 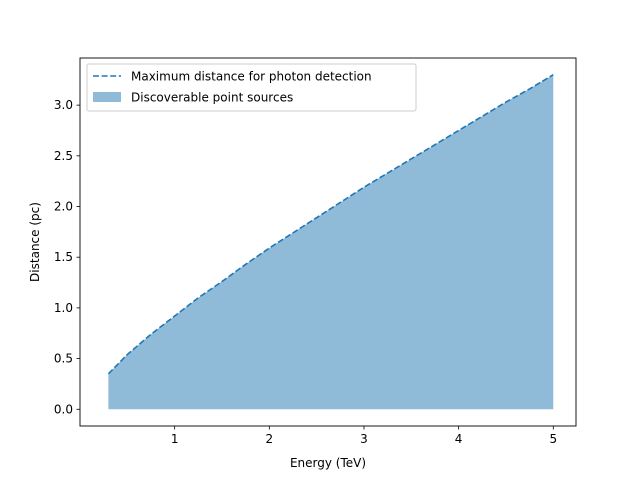 What do you see at coordinates (63, 409) in the screenshot?
I see `y-tick-label: 0.0` at bounding box center [63, 409].